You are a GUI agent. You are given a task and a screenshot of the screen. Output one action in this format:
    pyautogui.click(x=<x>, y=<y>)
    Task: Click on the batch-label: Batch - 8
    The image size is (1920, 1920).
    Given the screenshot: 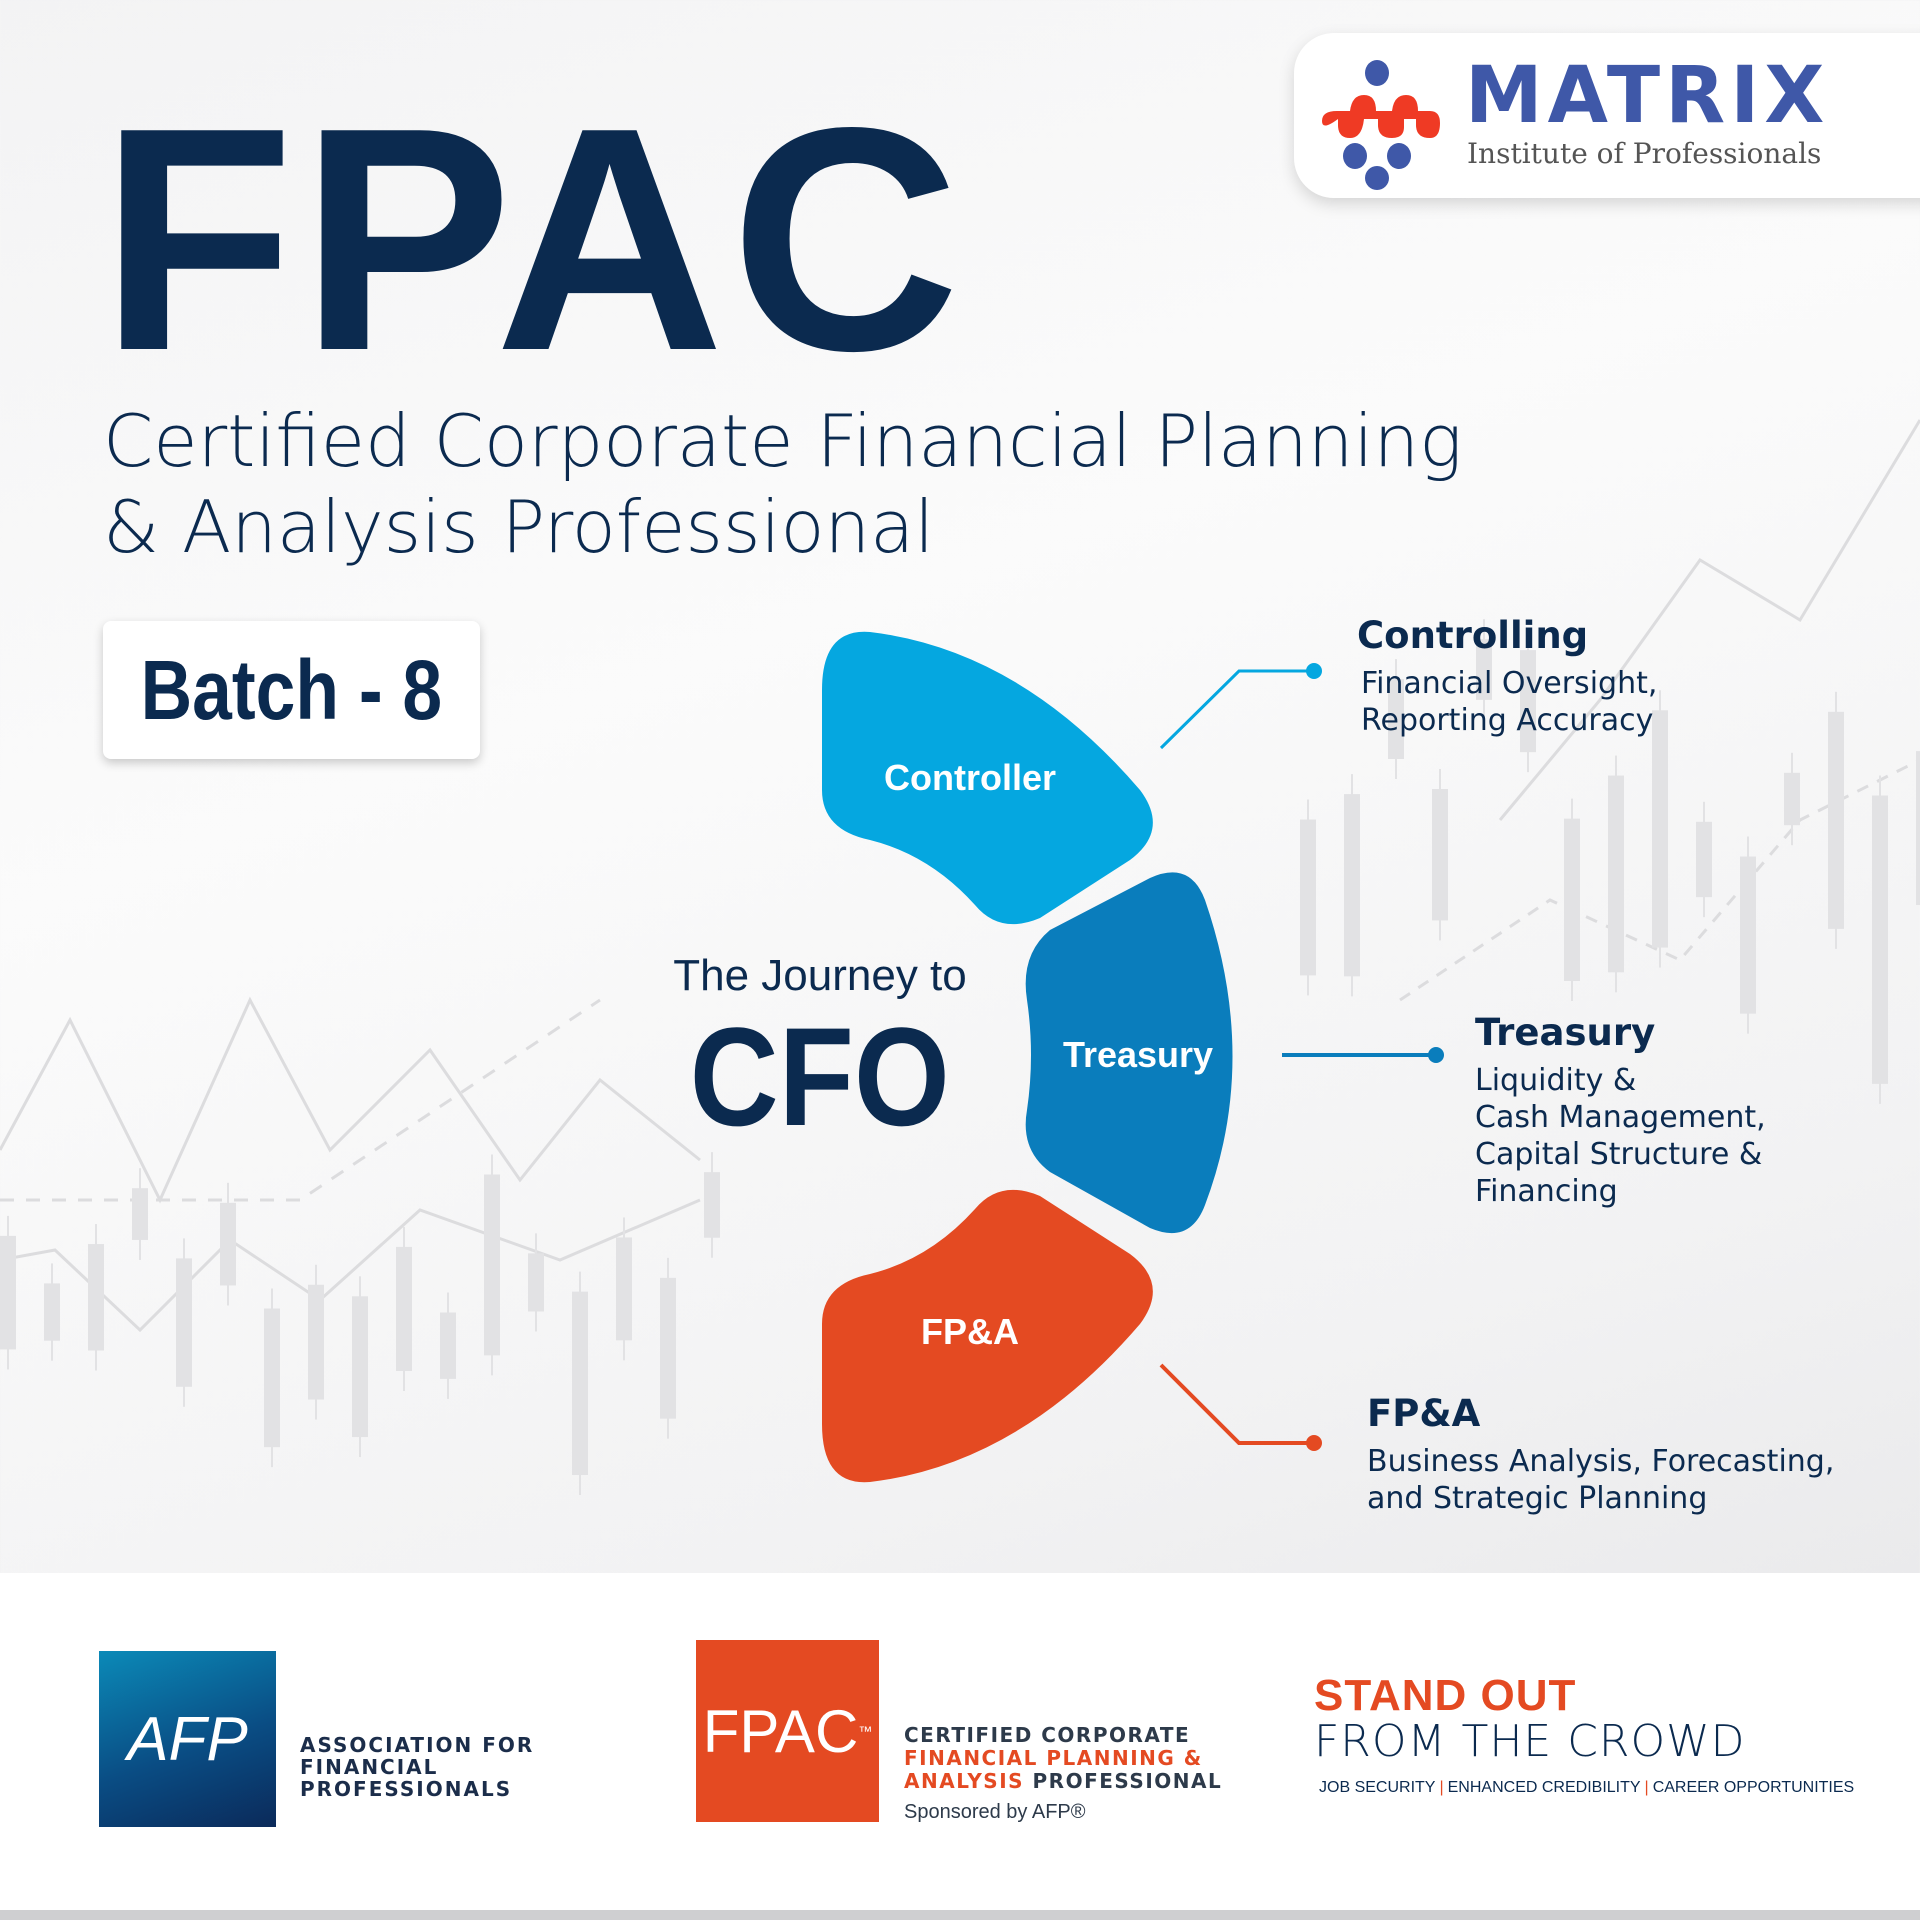 What is the action you would take?
    pyautogui.click(x=291, y=689)
    